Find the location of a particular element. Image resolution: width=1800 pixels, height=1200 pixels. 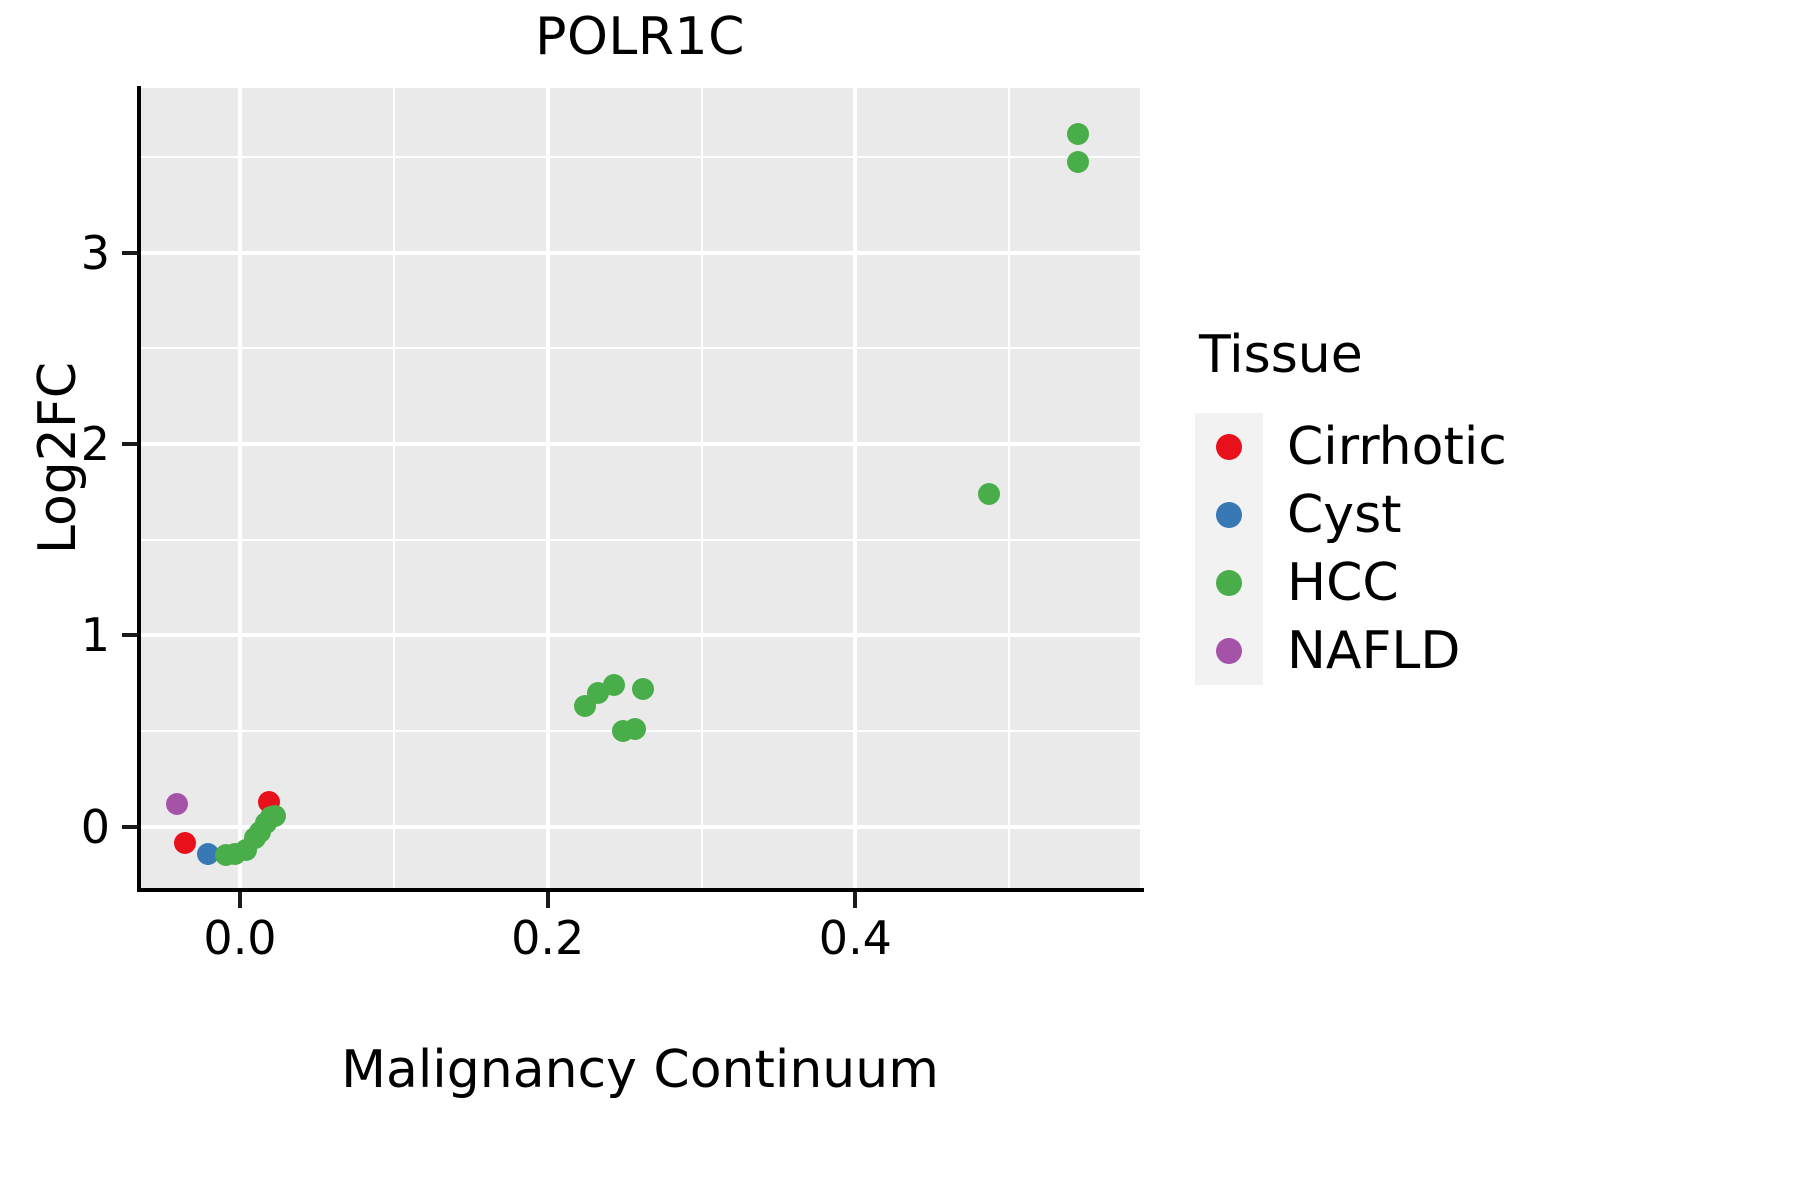

legend-item-label: Cyst is located at coordinates (1344, 515).